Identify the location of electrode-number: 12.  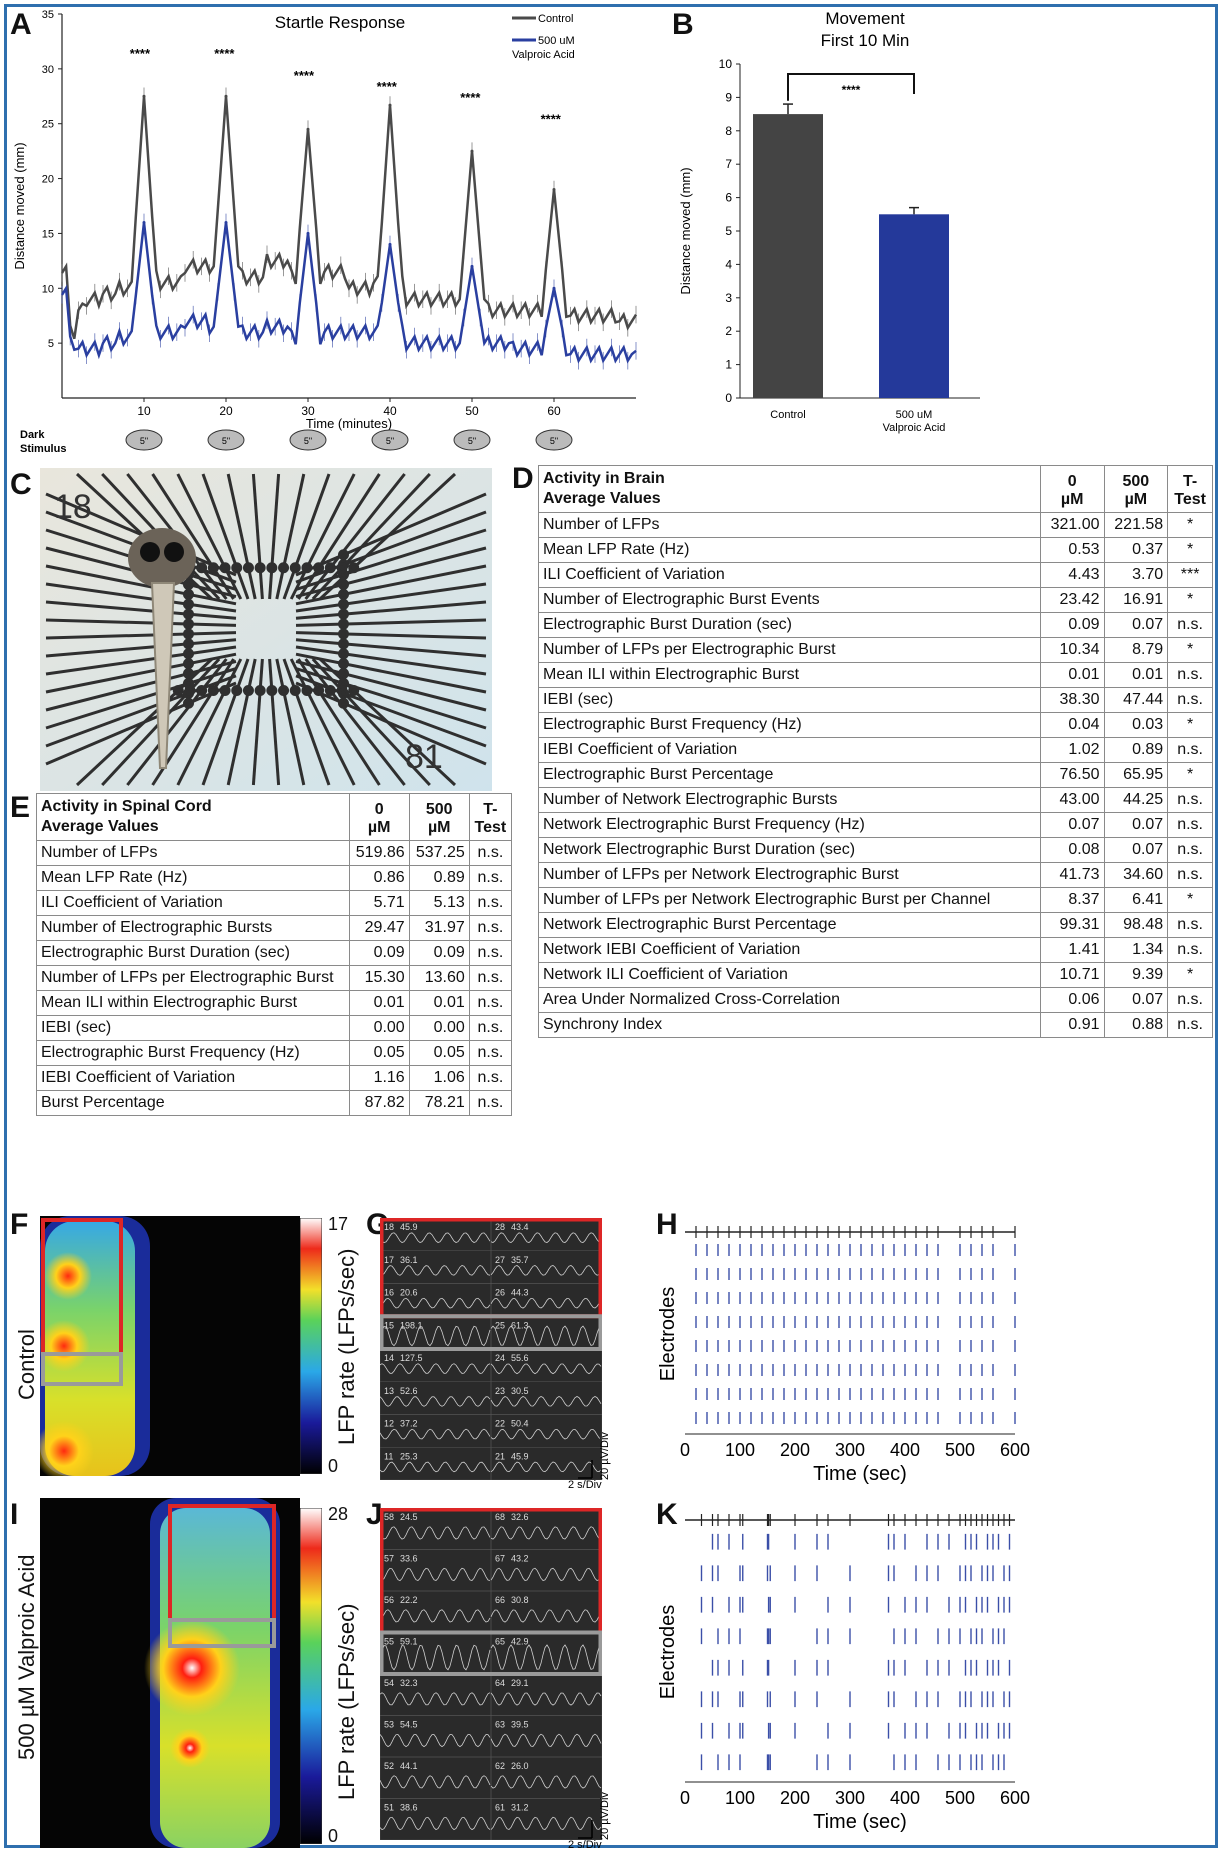
(389, 1424).